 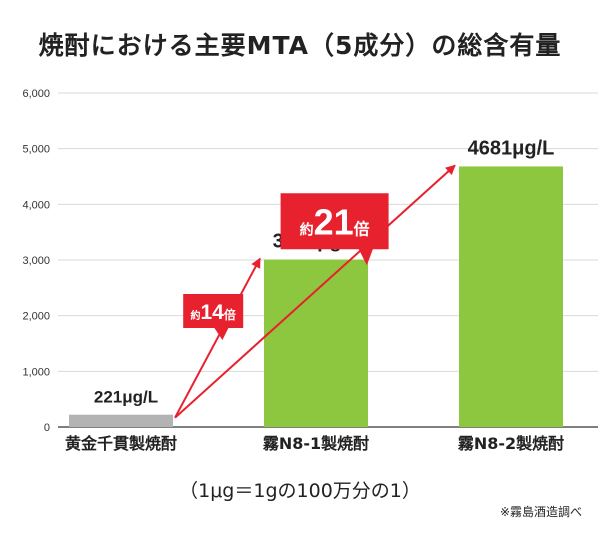 What do you see at coordinates (36, 150) in the screenshot?
I see `y-tick-label: 5,000` at bounding box center [36, 150].